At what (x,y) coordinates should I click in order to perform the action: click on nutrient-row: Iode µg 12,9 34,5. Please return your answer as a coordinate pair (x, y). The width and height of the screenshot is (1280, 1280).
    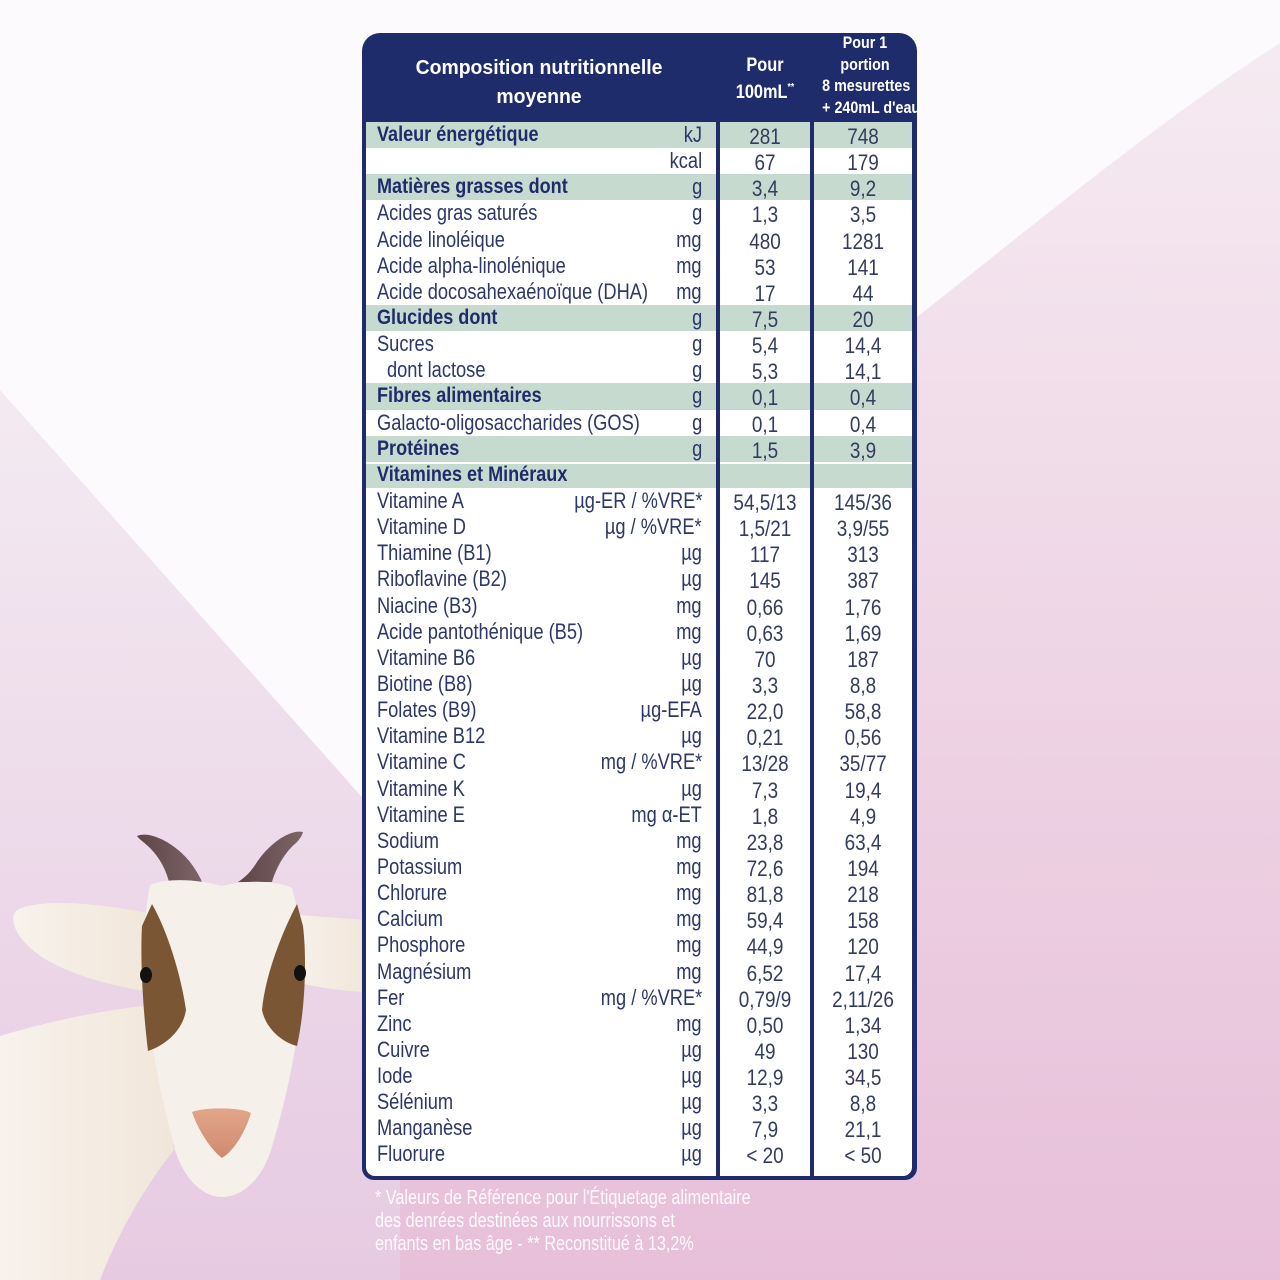
    Looking at the image, I should click on (639, 1076).